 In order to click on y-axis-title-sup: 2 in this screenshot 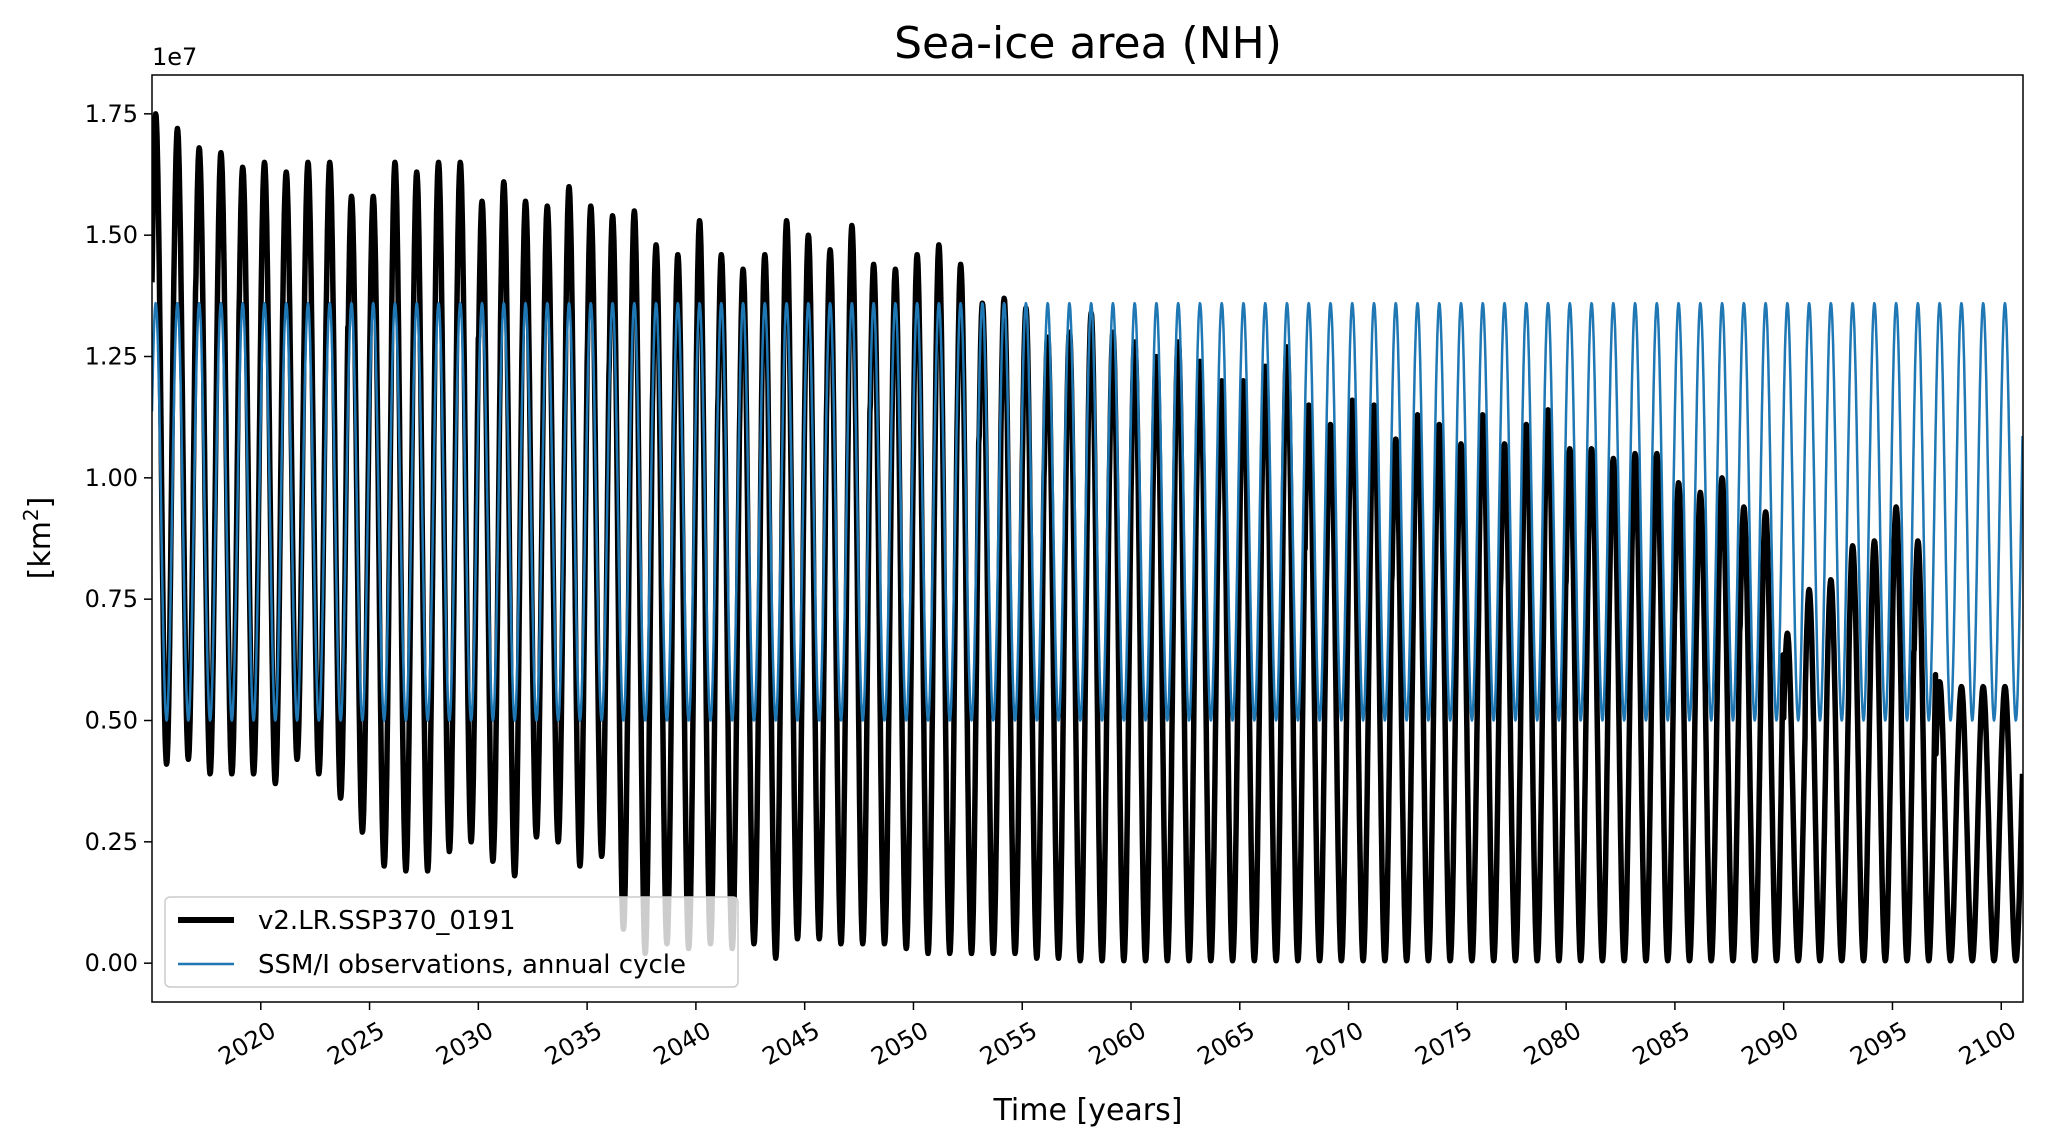, I will do `click(31, 514)`.